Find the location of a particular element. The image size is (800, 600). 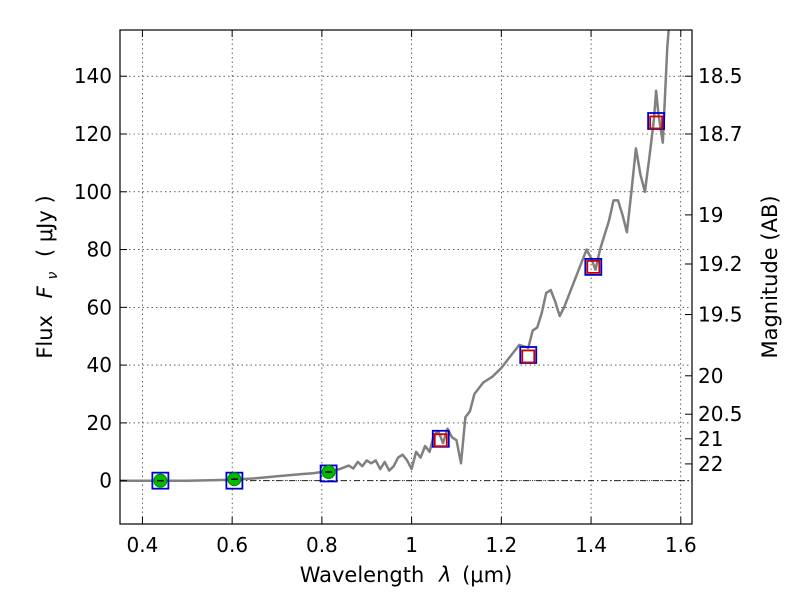

right-axis-label: Magnitude (AB) is located at coordinates (770, 276).